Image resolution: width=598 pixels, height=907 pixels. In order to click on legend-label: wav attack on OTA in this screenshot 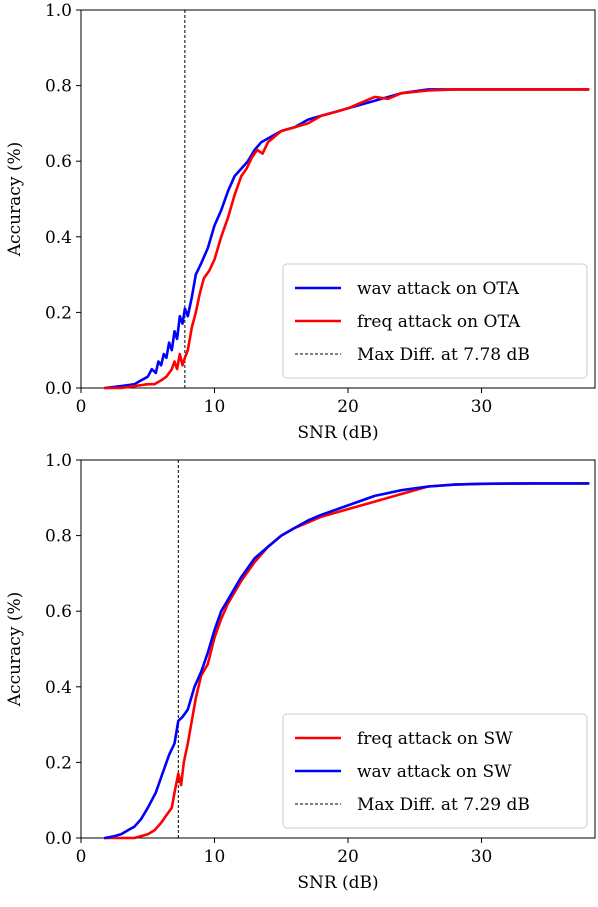, I will do `click(438, 289)`.